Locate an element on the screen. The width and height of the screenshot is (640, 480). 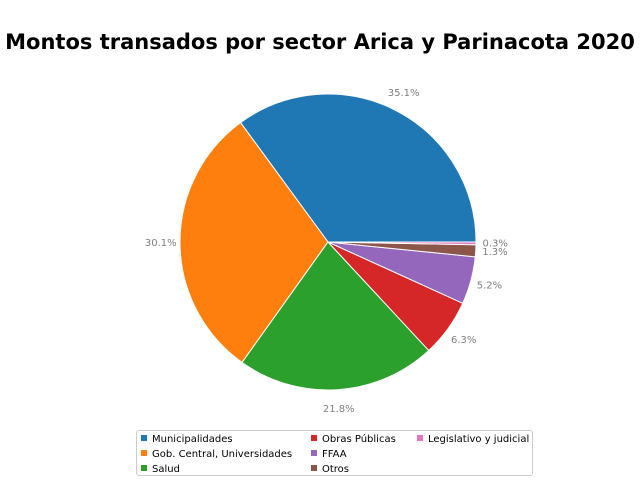
legend-label: Obras Públicas is located at coordinates (359, 439).